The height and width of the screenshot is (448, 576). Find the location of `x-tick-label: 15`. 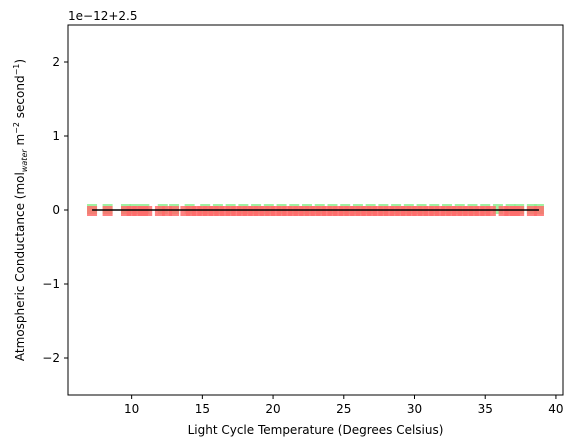

x-tick-label: 15 is located at coordinates (202, 409).